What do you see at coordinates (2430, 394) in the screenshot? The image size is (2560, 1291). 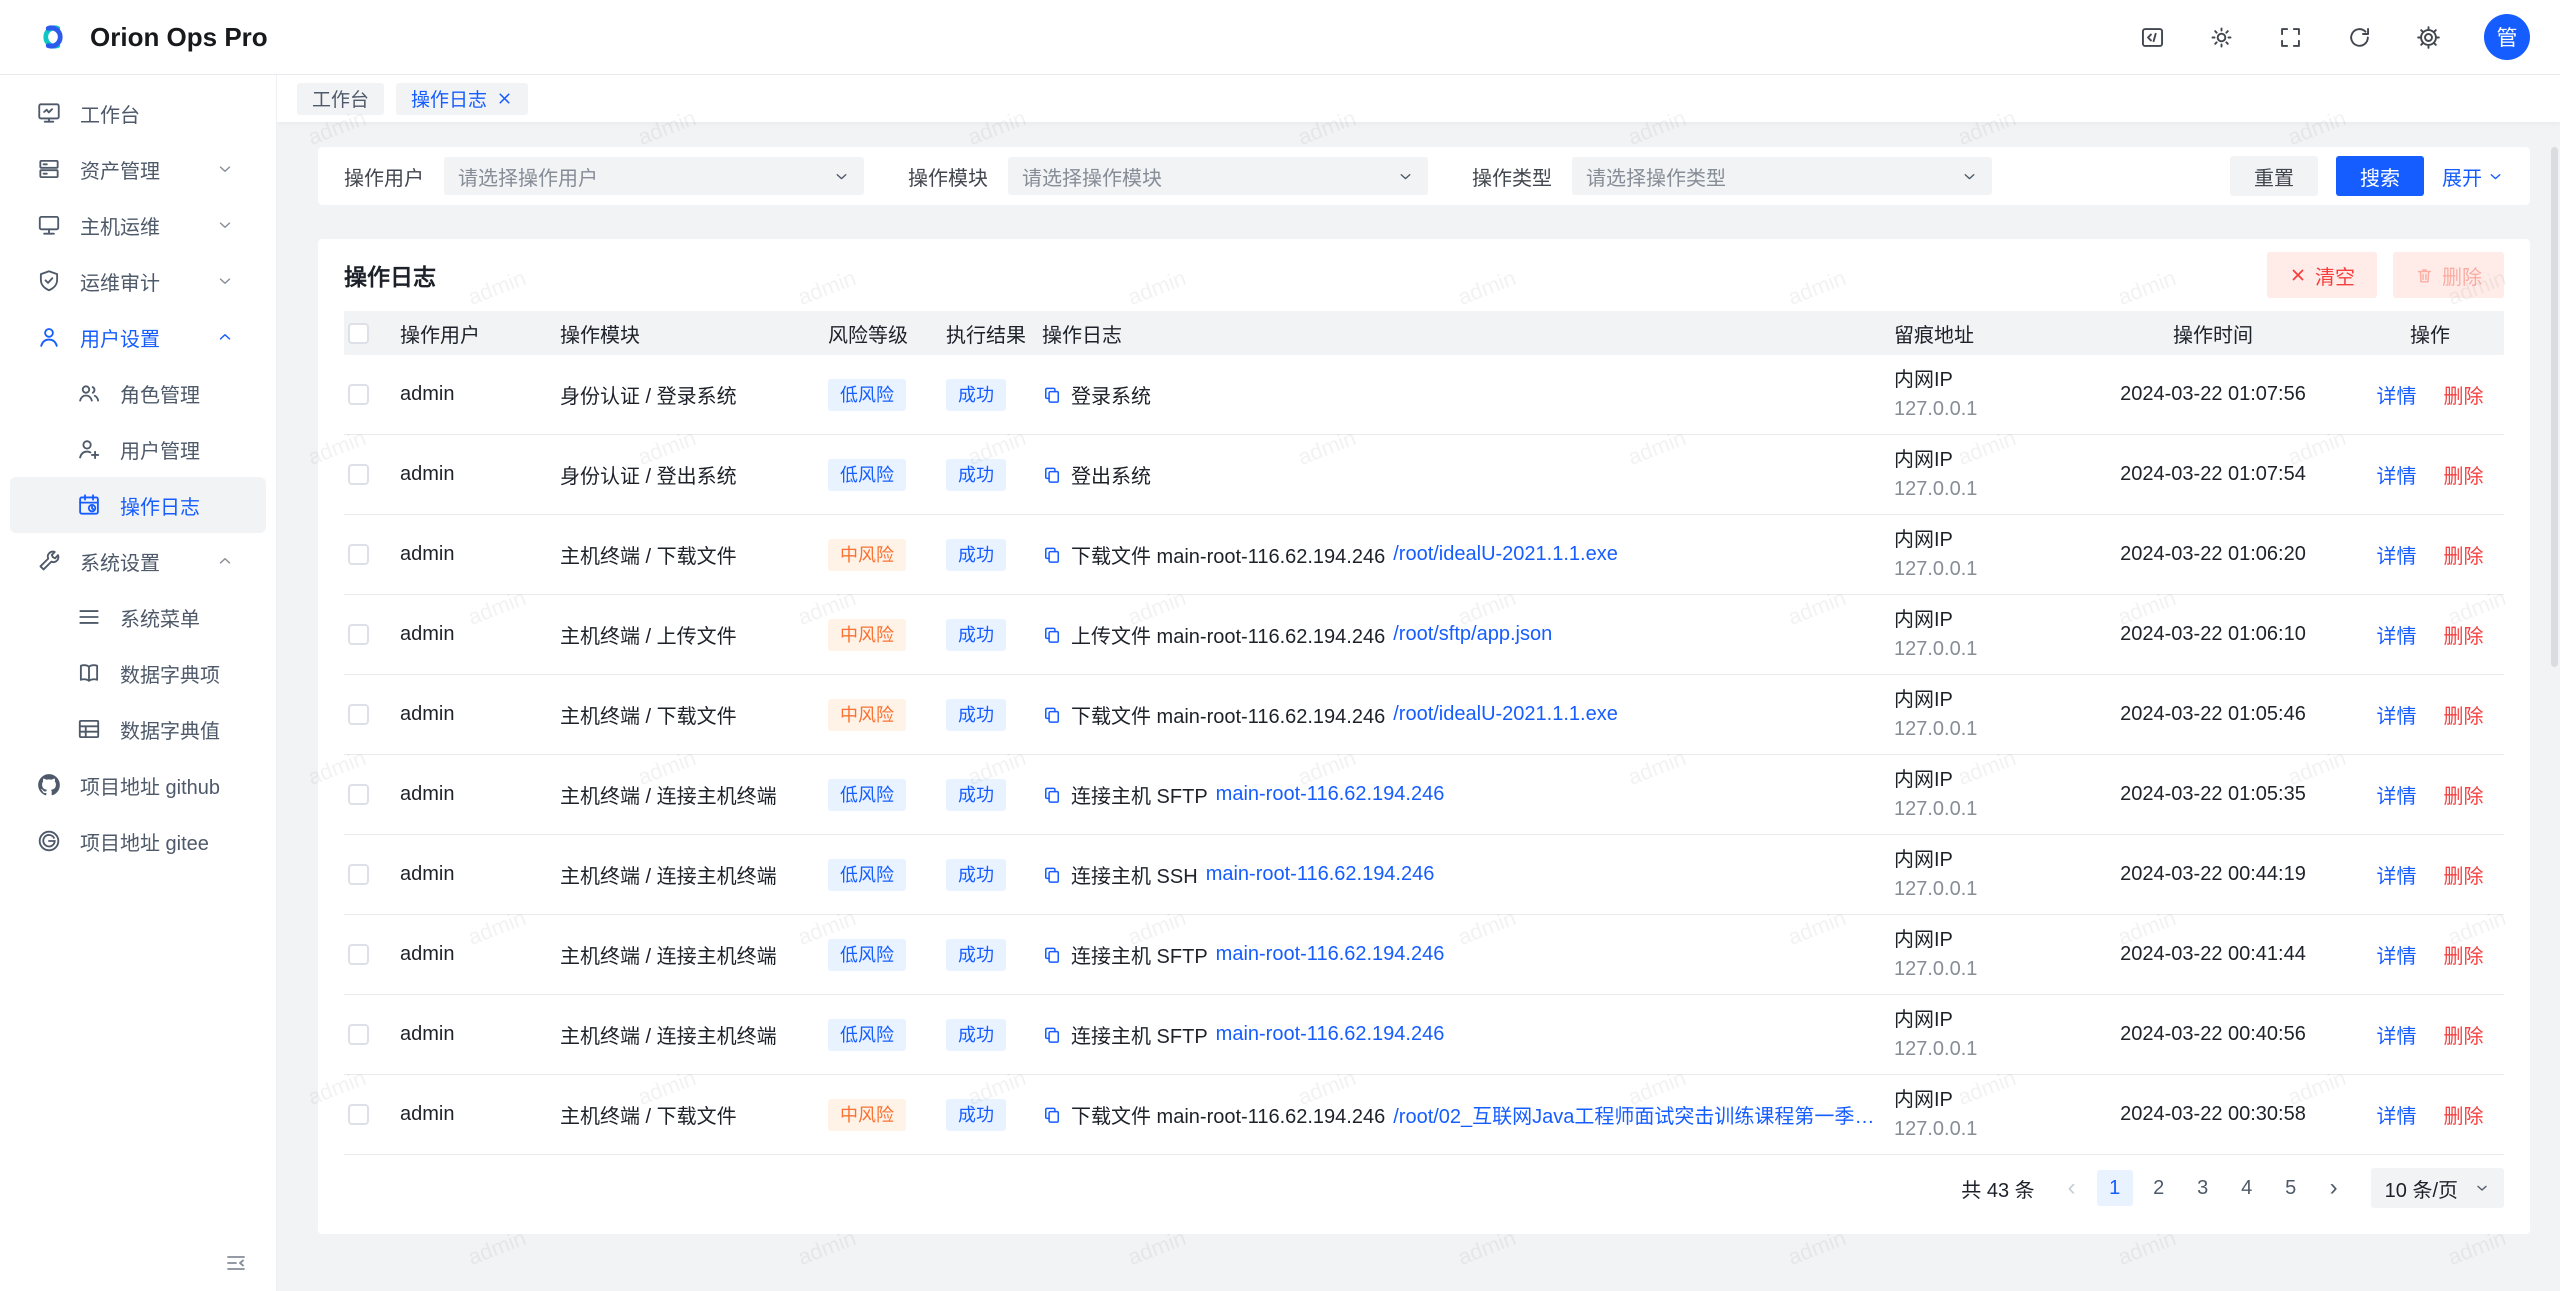 I see `ops-cell: 详情 删除` at bounding box center [2430, 394].